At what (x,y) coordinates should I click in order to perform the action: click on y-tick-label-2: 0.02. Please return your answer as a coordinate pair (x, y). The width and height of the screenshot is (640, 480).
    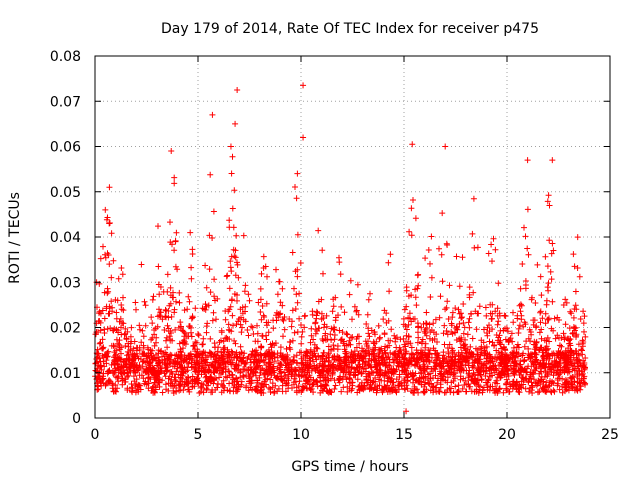
    Looking at the image, I should click on (65, 329).